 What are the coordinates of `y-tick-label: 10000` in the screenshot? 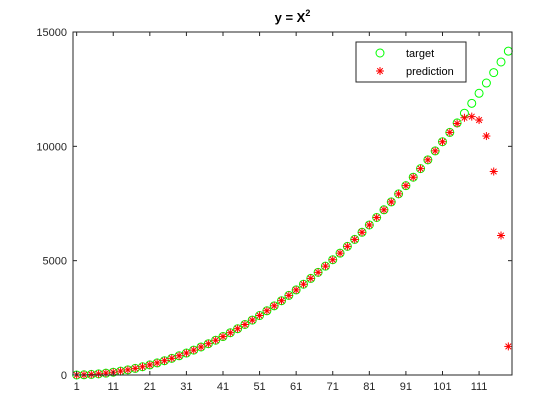 It's located at (51, 147).